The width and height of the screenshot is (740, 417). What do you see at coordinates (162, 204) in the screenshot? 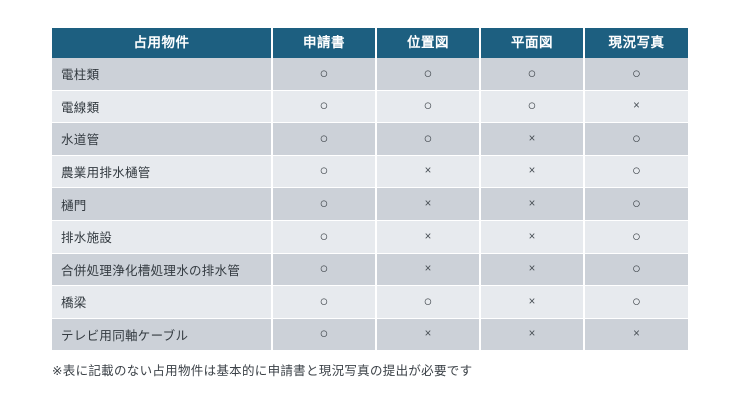
I see `row-label: 樋門` at bounding box center [162, 204].